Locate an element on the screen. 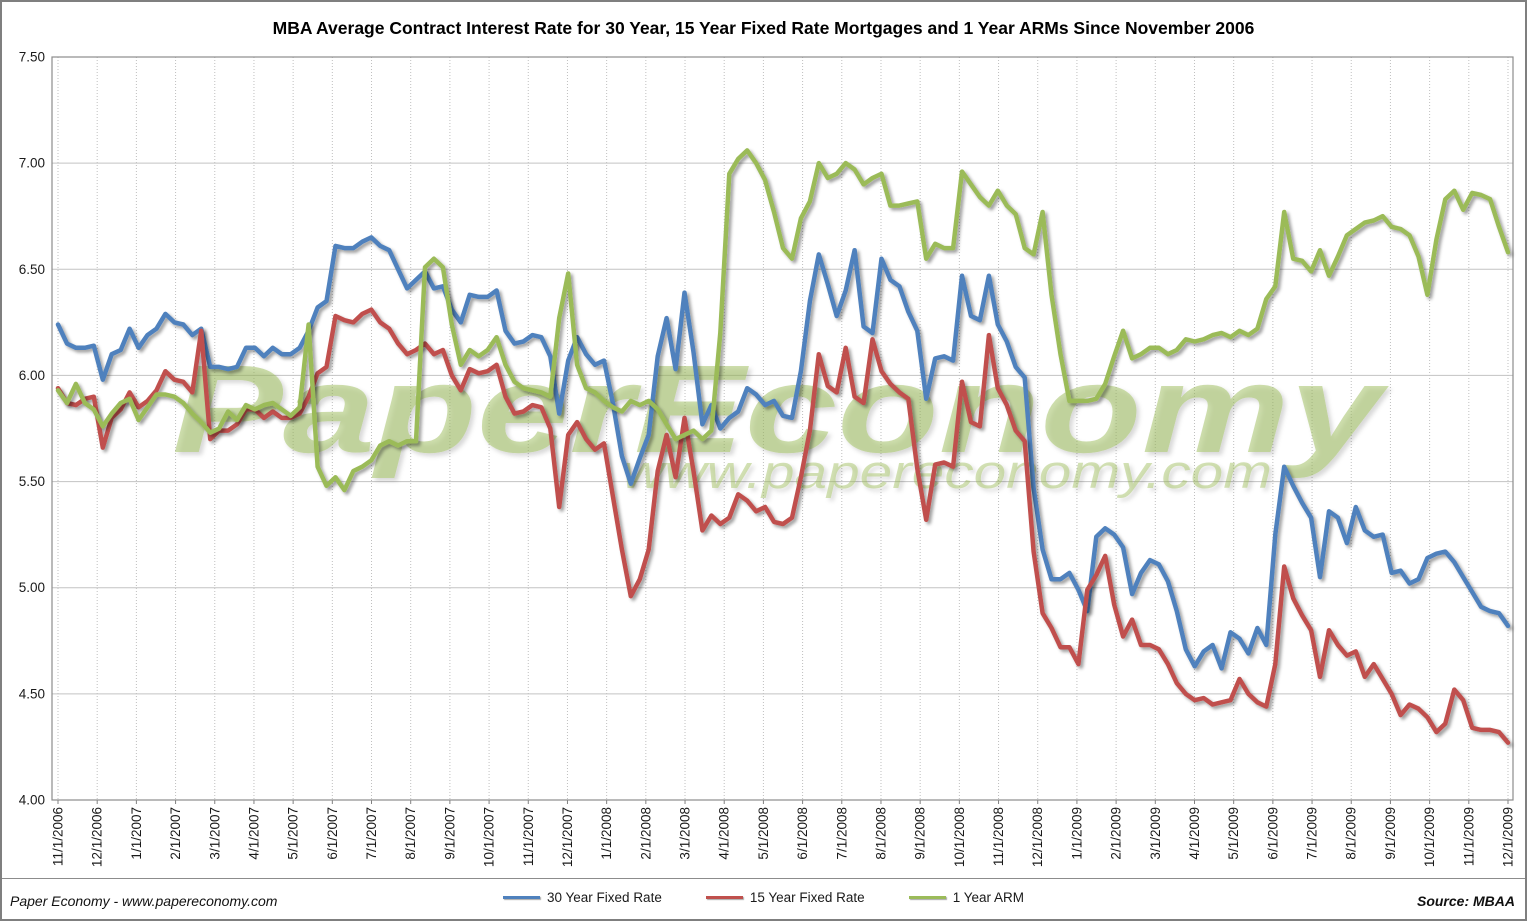 Image resolution: width=1527 pixels, height=921 pixels. x-axis-label: 2/1/2008 is located at coordinates (645, 833).